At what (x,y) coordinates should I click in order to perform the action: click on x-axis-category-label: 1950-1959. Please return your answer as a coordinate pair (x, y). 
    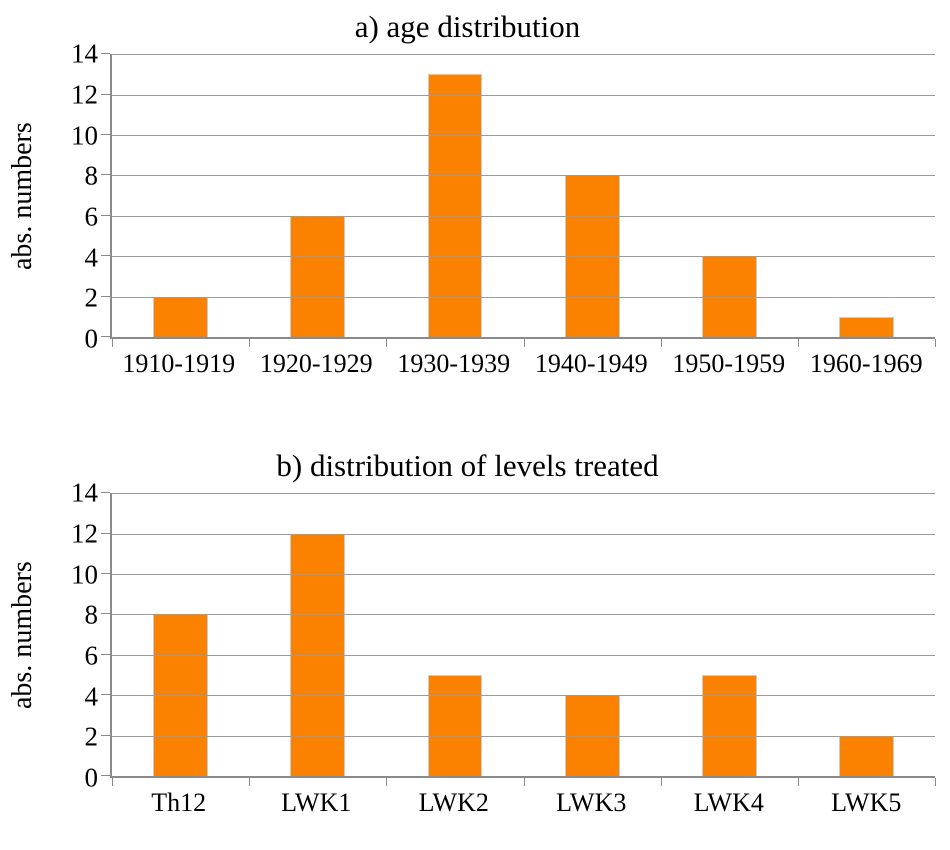
    Looking at the image, I should click on (729, 364).